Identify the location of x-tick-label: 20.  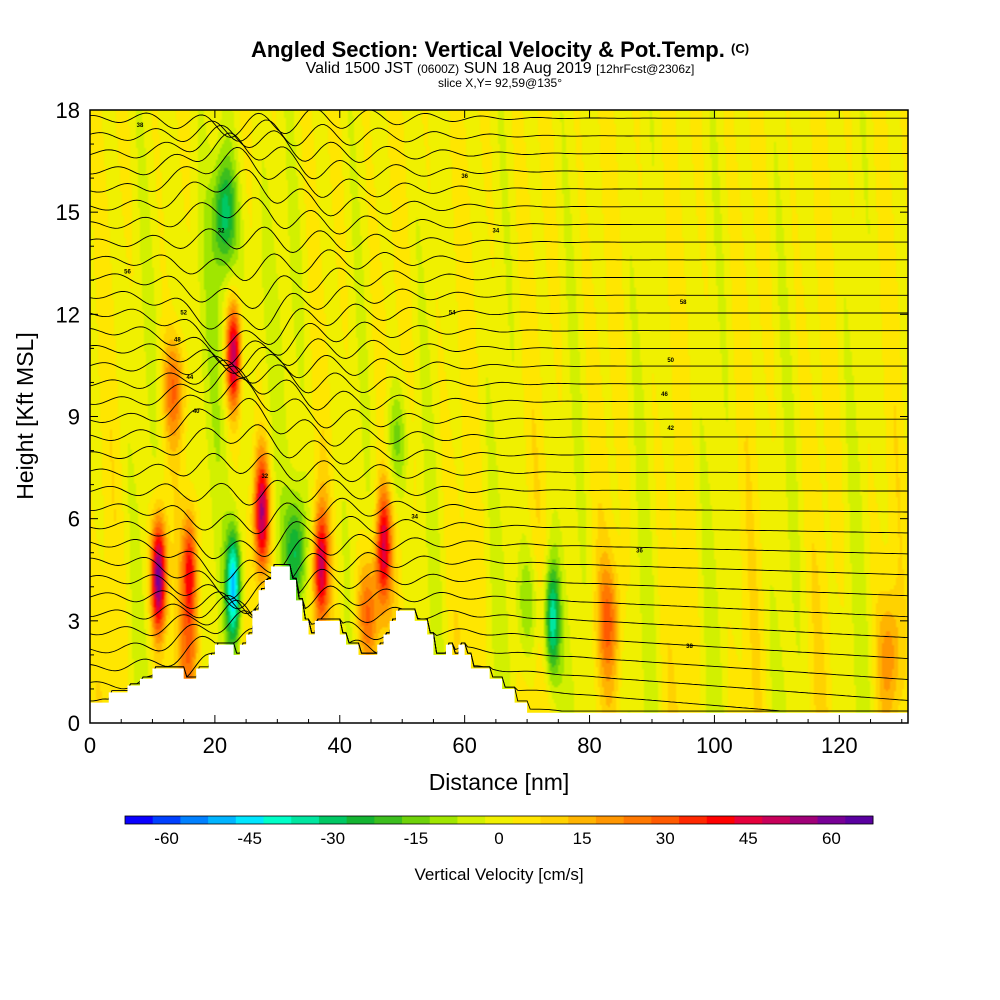
(215, 745).